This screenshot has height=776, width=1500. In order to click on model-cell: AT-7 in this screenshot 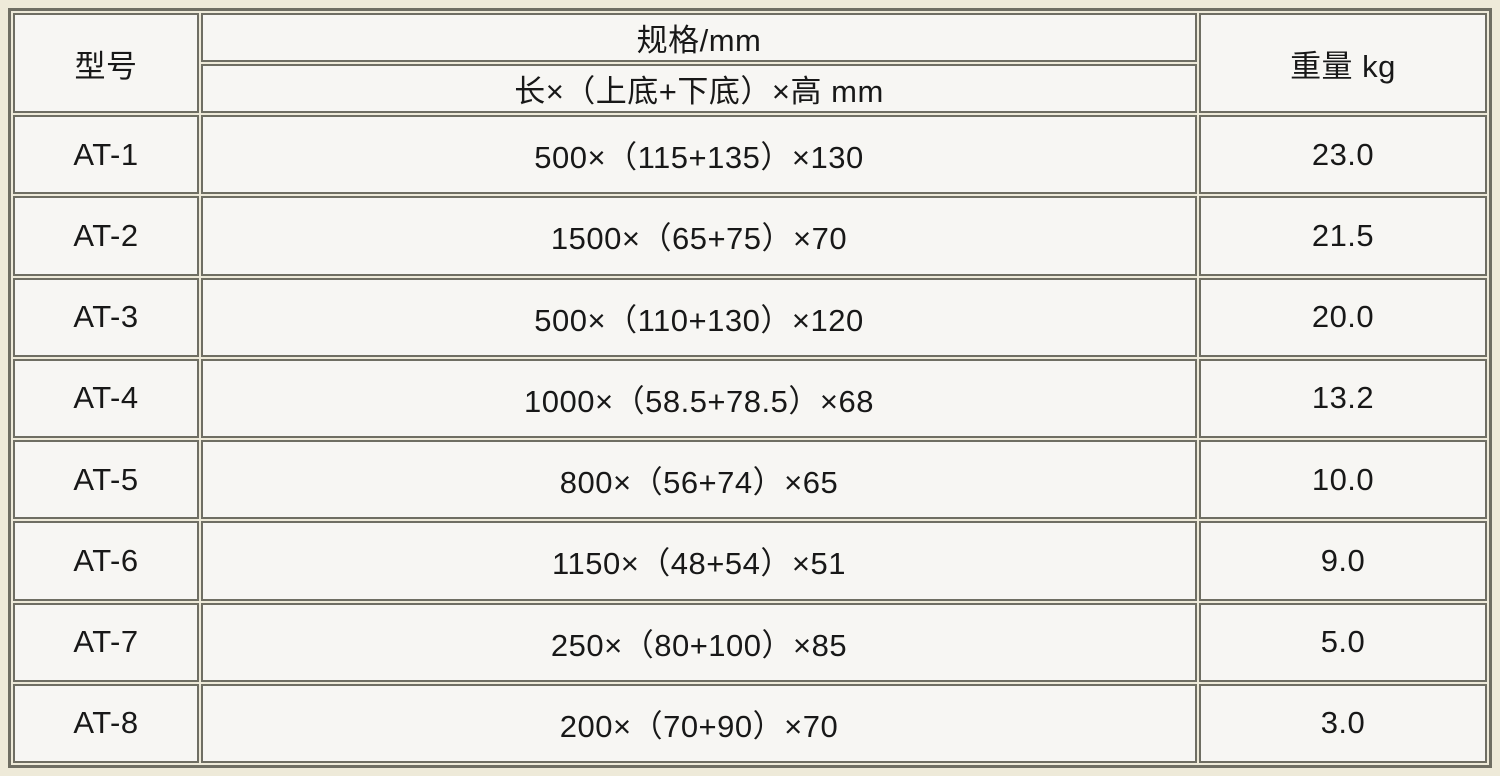, I will do `click(106, 642)`.